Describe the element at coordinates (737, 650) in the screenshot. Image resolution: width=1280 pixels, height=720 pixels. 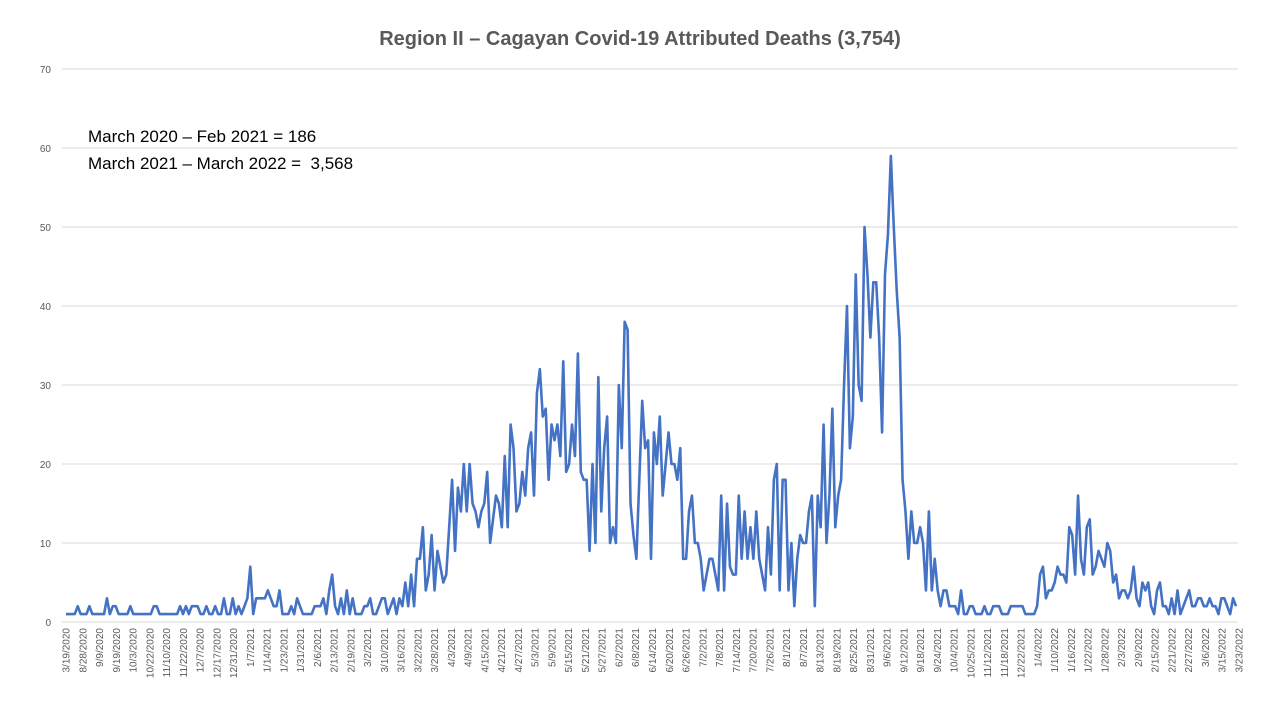
I see `x-tick-label: 7/14/2021` at that location.